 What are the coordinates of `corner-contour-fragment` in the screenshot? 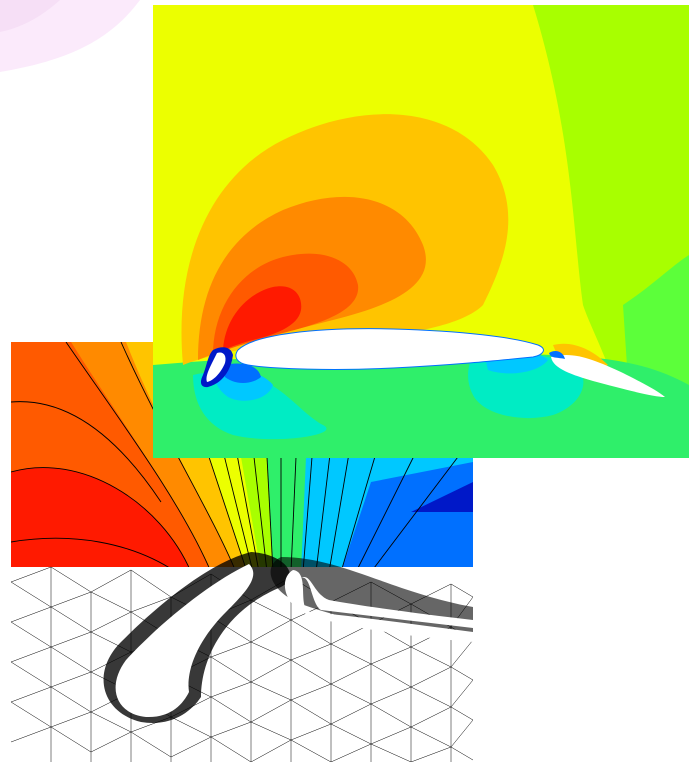 It's located at (80, 55).